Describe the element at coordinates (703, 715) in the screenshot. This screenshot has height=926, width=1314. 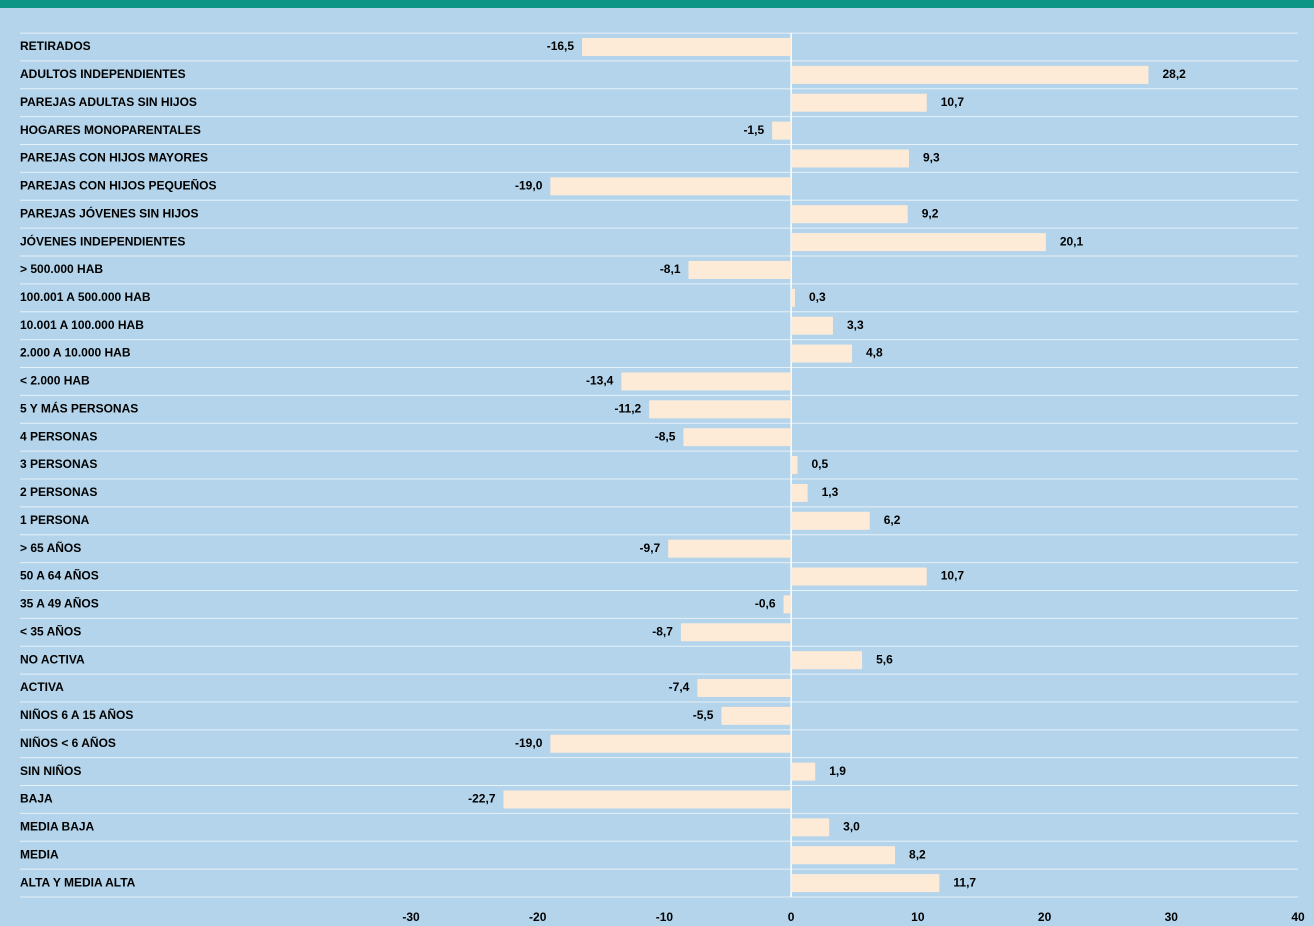
I see `value-label: -5,5` at that location.